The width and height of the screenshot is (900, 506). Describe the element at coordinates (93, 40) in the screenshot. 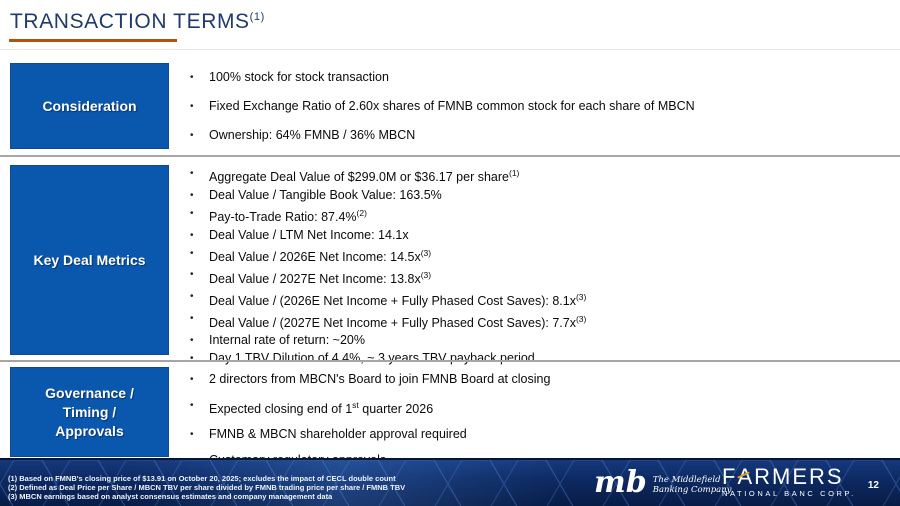

I see `title-underline` at that location.